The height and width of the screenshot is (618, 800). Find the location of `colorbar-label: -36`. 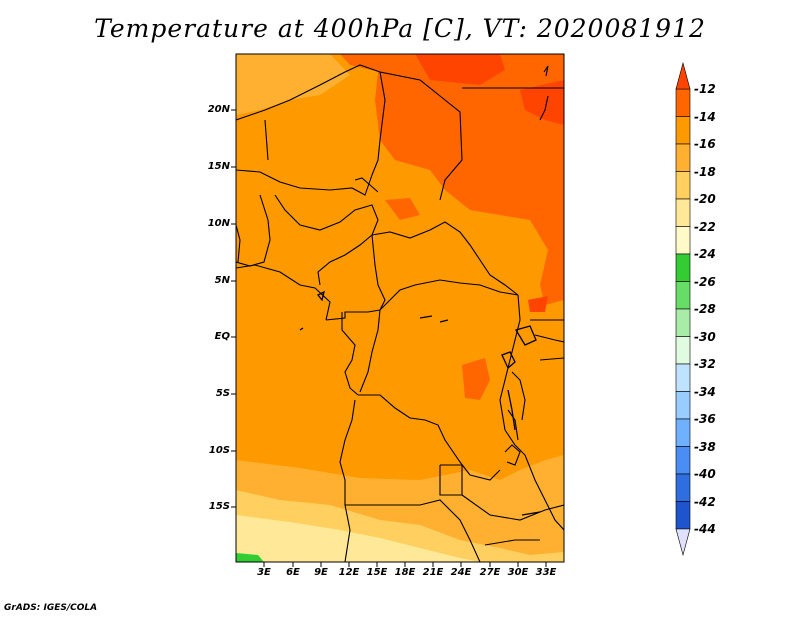

colorbar-label: -36 is located at coordinates (705, 419).